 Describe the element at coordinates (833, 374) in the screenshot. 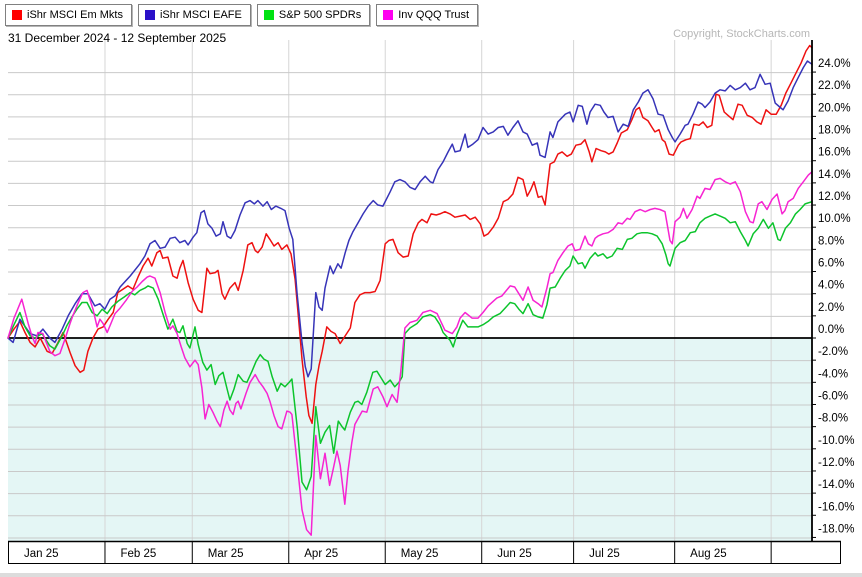

I see `y-axis-label: -4.0%` at that location.